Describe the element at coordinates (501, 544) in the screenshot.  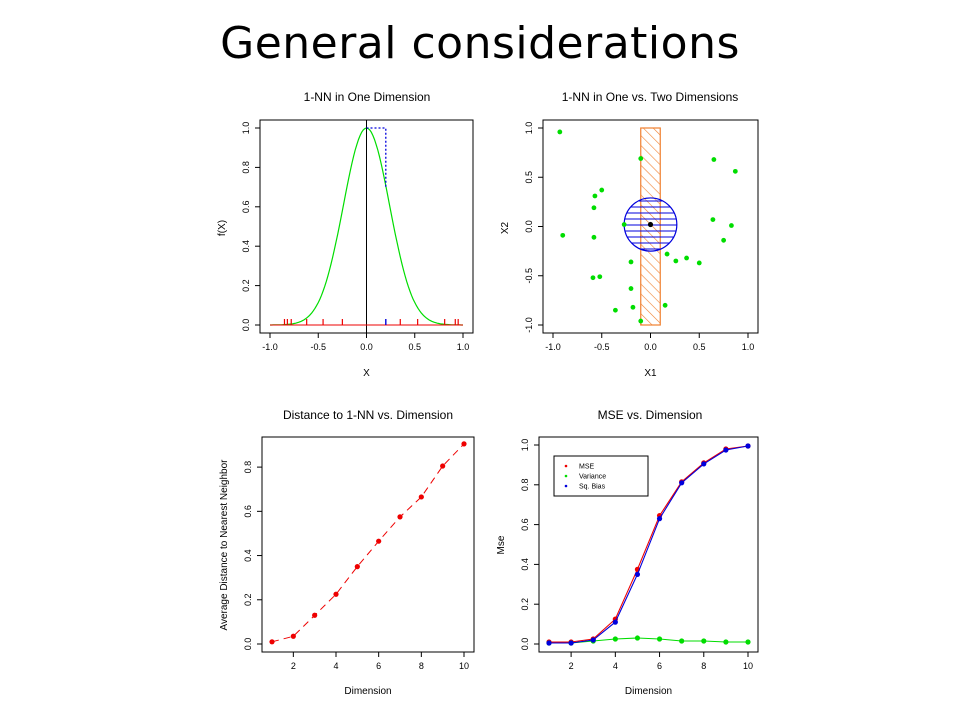
I see `y-axis-label: Mse` at that location.